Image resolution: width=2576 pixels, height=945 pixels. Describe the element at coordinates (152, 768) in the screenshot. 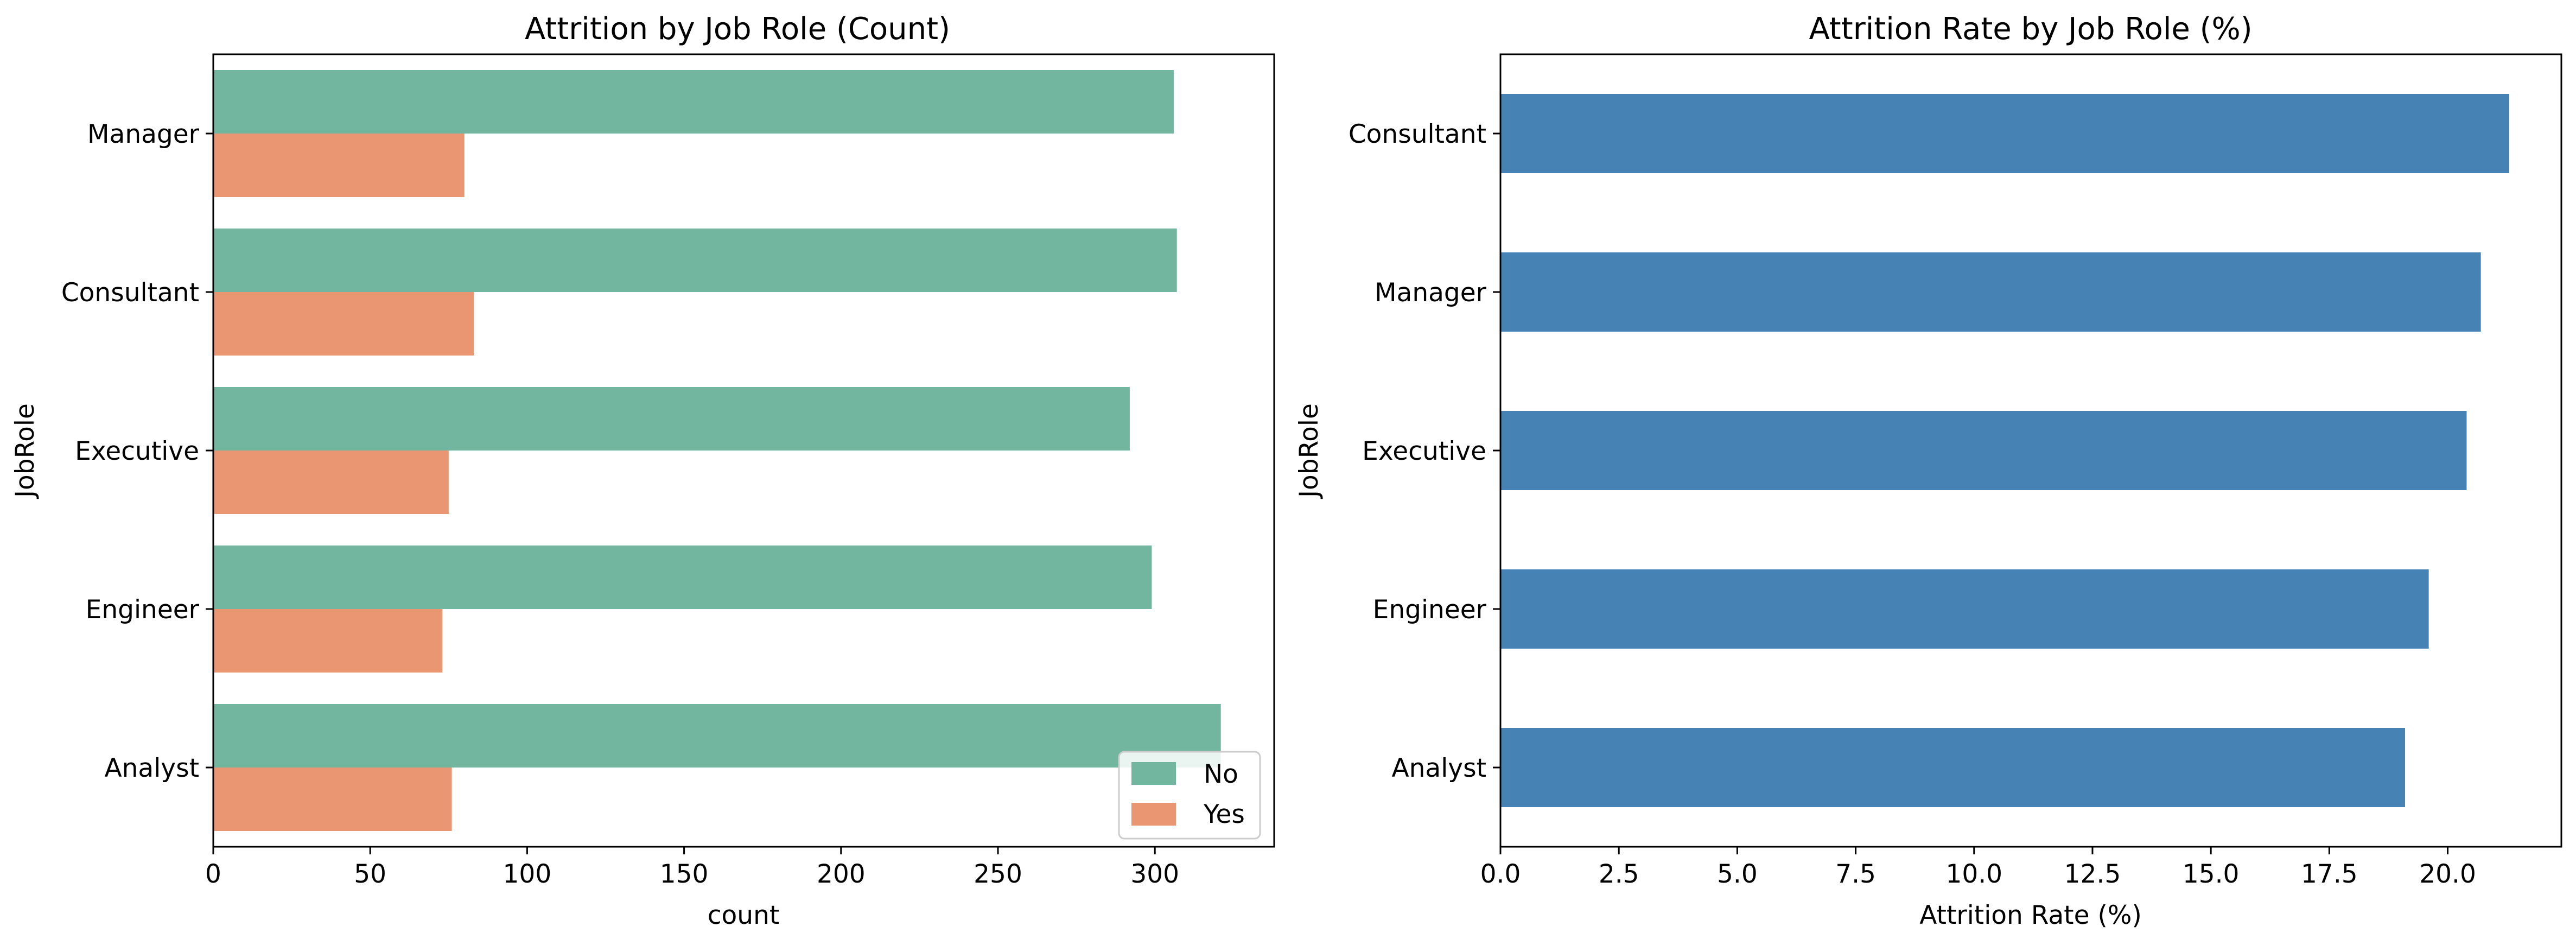

I see `y-tick-label-analyst: Analyst` at that location.